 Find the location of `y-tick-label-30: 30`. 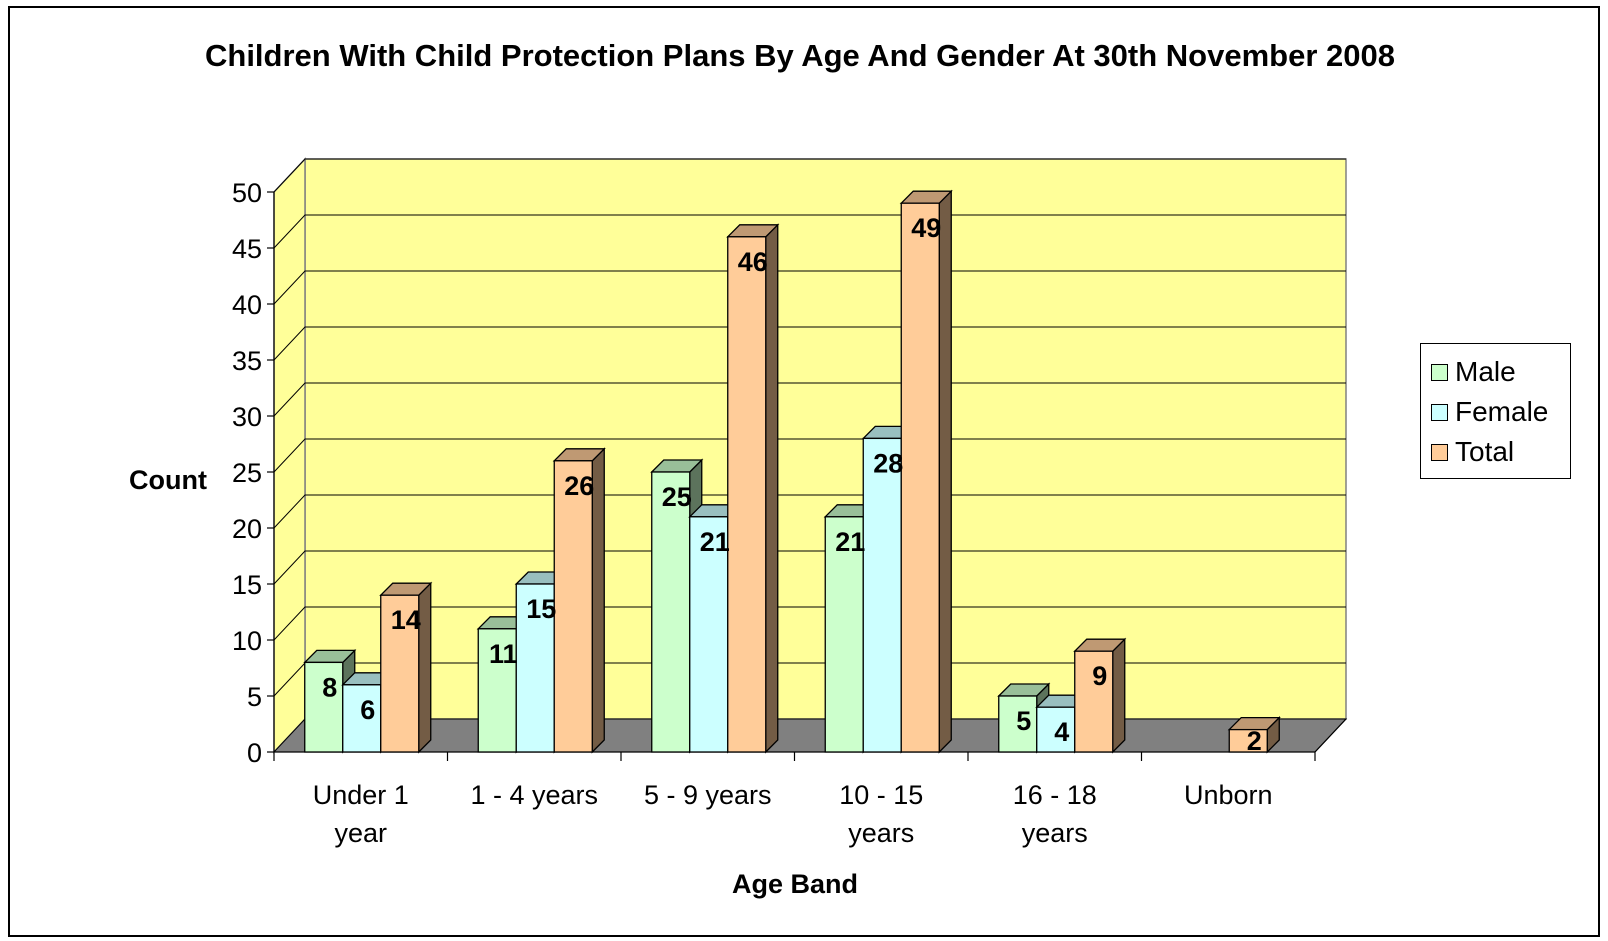

y-tick-label-30: 30 is located at coordinates (247, 417).